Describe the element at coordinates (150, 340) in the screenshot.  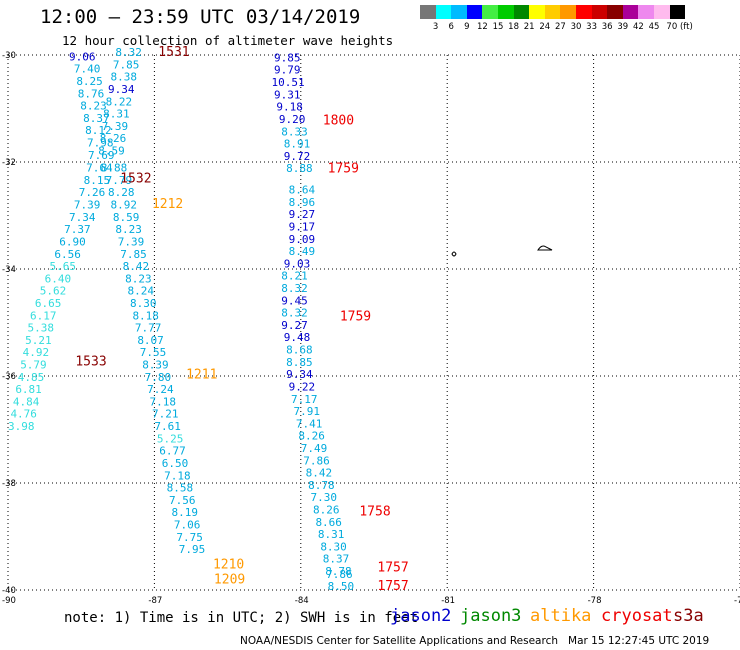
I see `wave-height-value: 8.07` at that location.